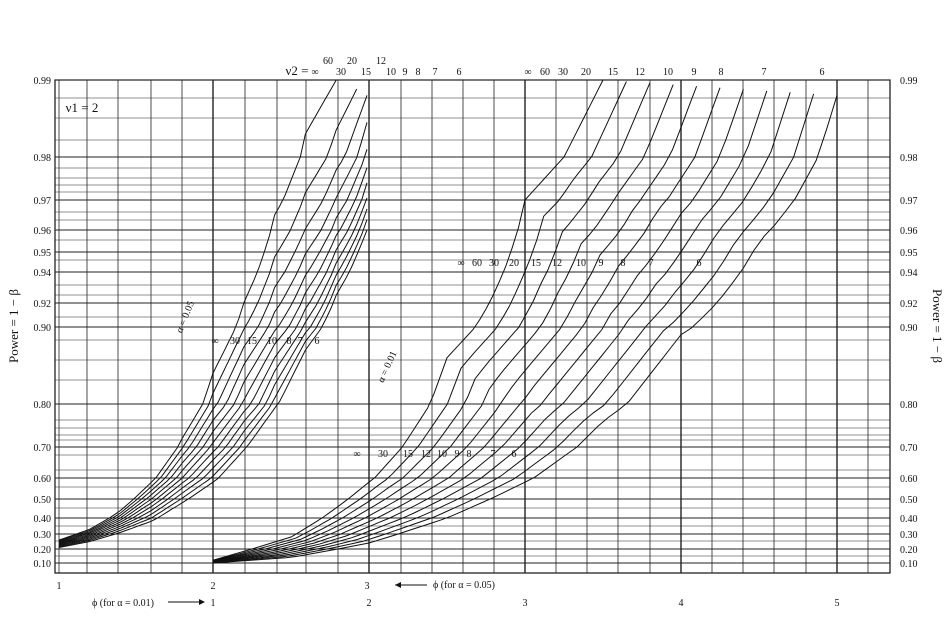 This screenshot has height=622, width=951. What do you see at coordinates (668, 72) in the screenshot?
I see `top-nu2-label-alpha-01: 10` at bounding box center [668, 72].